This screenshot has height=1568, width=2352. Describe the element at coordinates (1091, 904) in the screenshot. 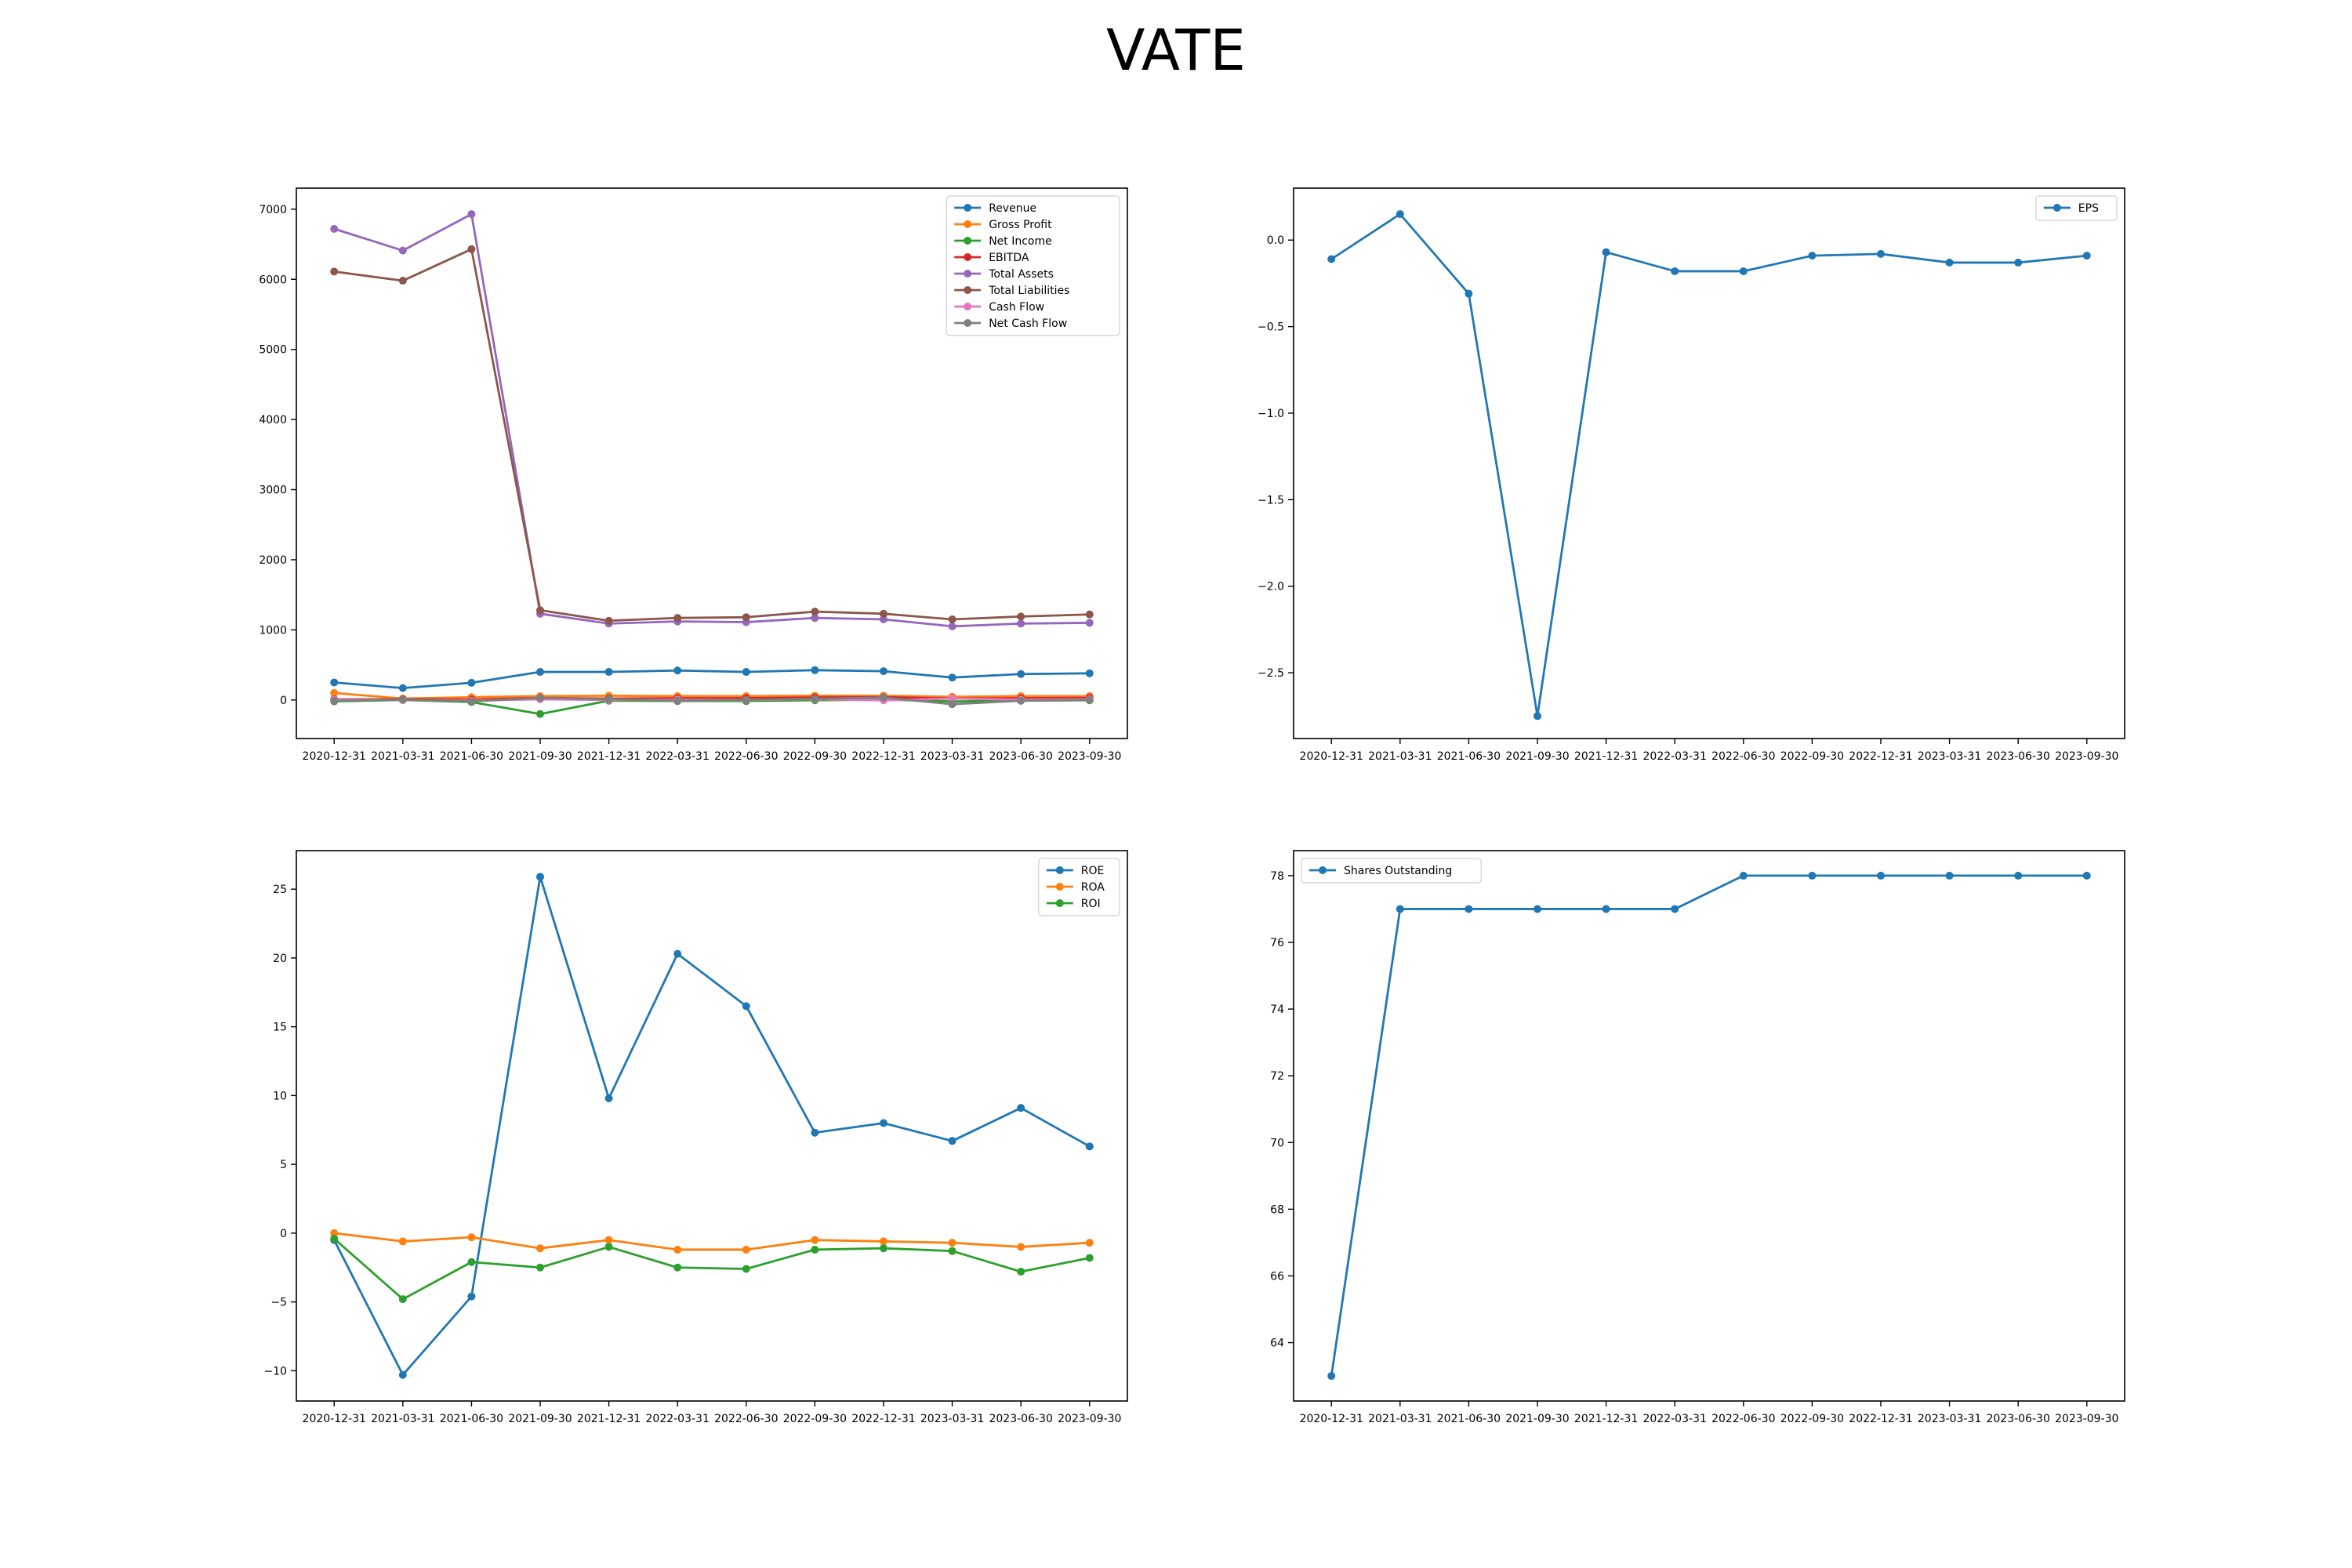

I see `roi-legend-label: ROI` at that location.